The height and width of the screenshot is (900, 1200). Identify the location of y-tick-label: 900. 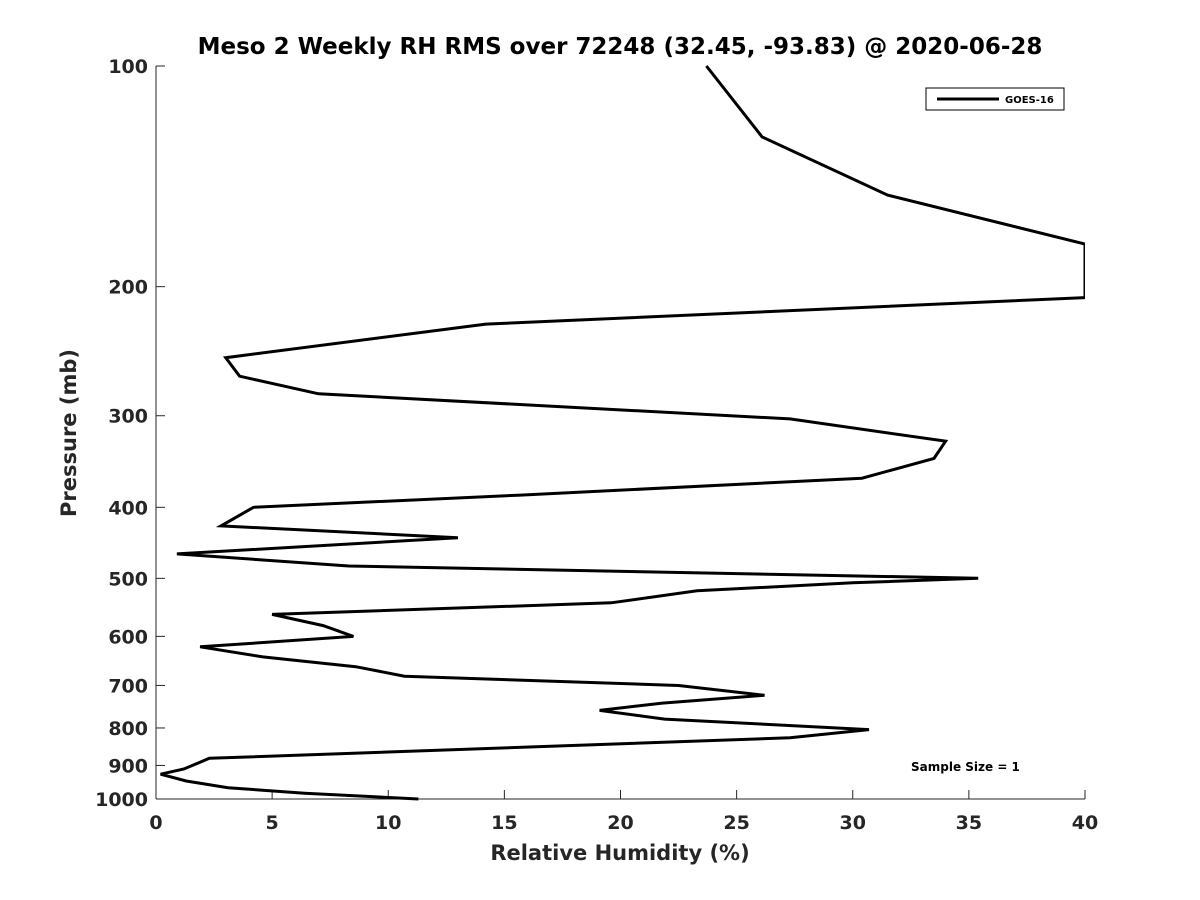
(128, 766).